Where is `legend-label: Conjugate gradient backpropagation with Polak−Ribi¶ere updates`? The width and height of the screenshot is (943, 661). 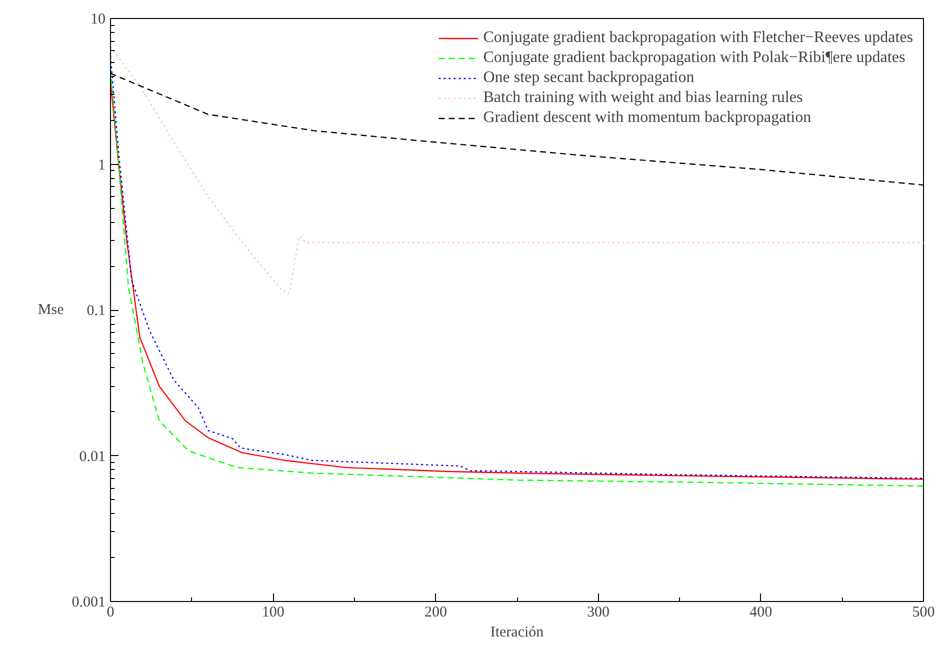 legend-label: Conjugate gradient backpropagation with Polak−Ribi¶ere updates is located at coordinates (694, 58).